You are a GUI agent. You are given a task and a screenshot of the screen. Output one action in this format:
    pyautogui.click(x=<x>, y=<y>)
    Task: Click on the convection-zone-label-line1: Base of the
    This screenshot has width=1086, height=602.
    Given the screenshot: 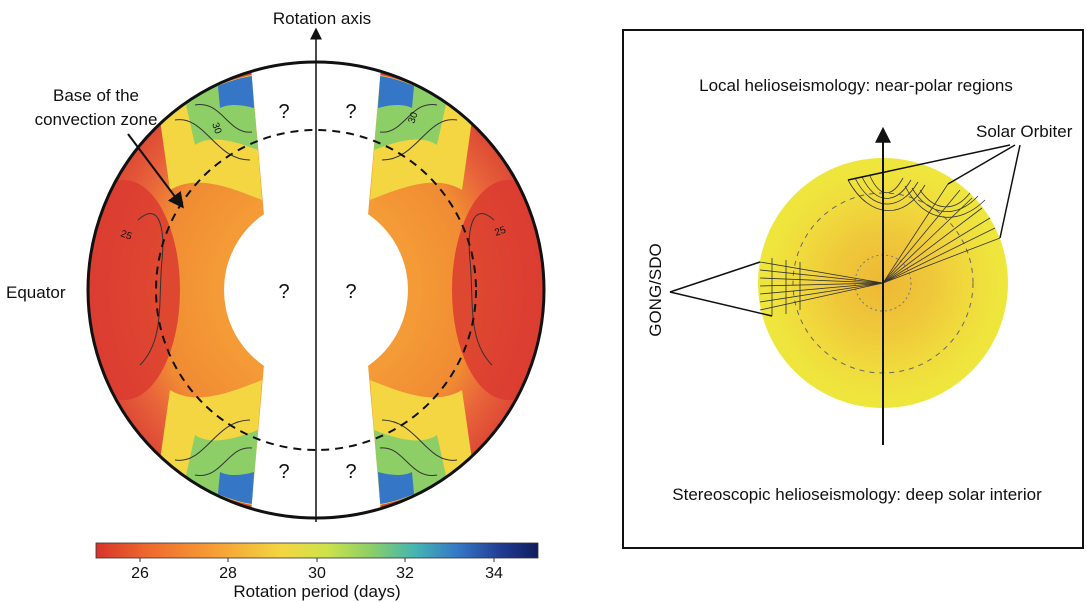 What is the action you would take?
    pyautogui.click(x=96, y=95)
    